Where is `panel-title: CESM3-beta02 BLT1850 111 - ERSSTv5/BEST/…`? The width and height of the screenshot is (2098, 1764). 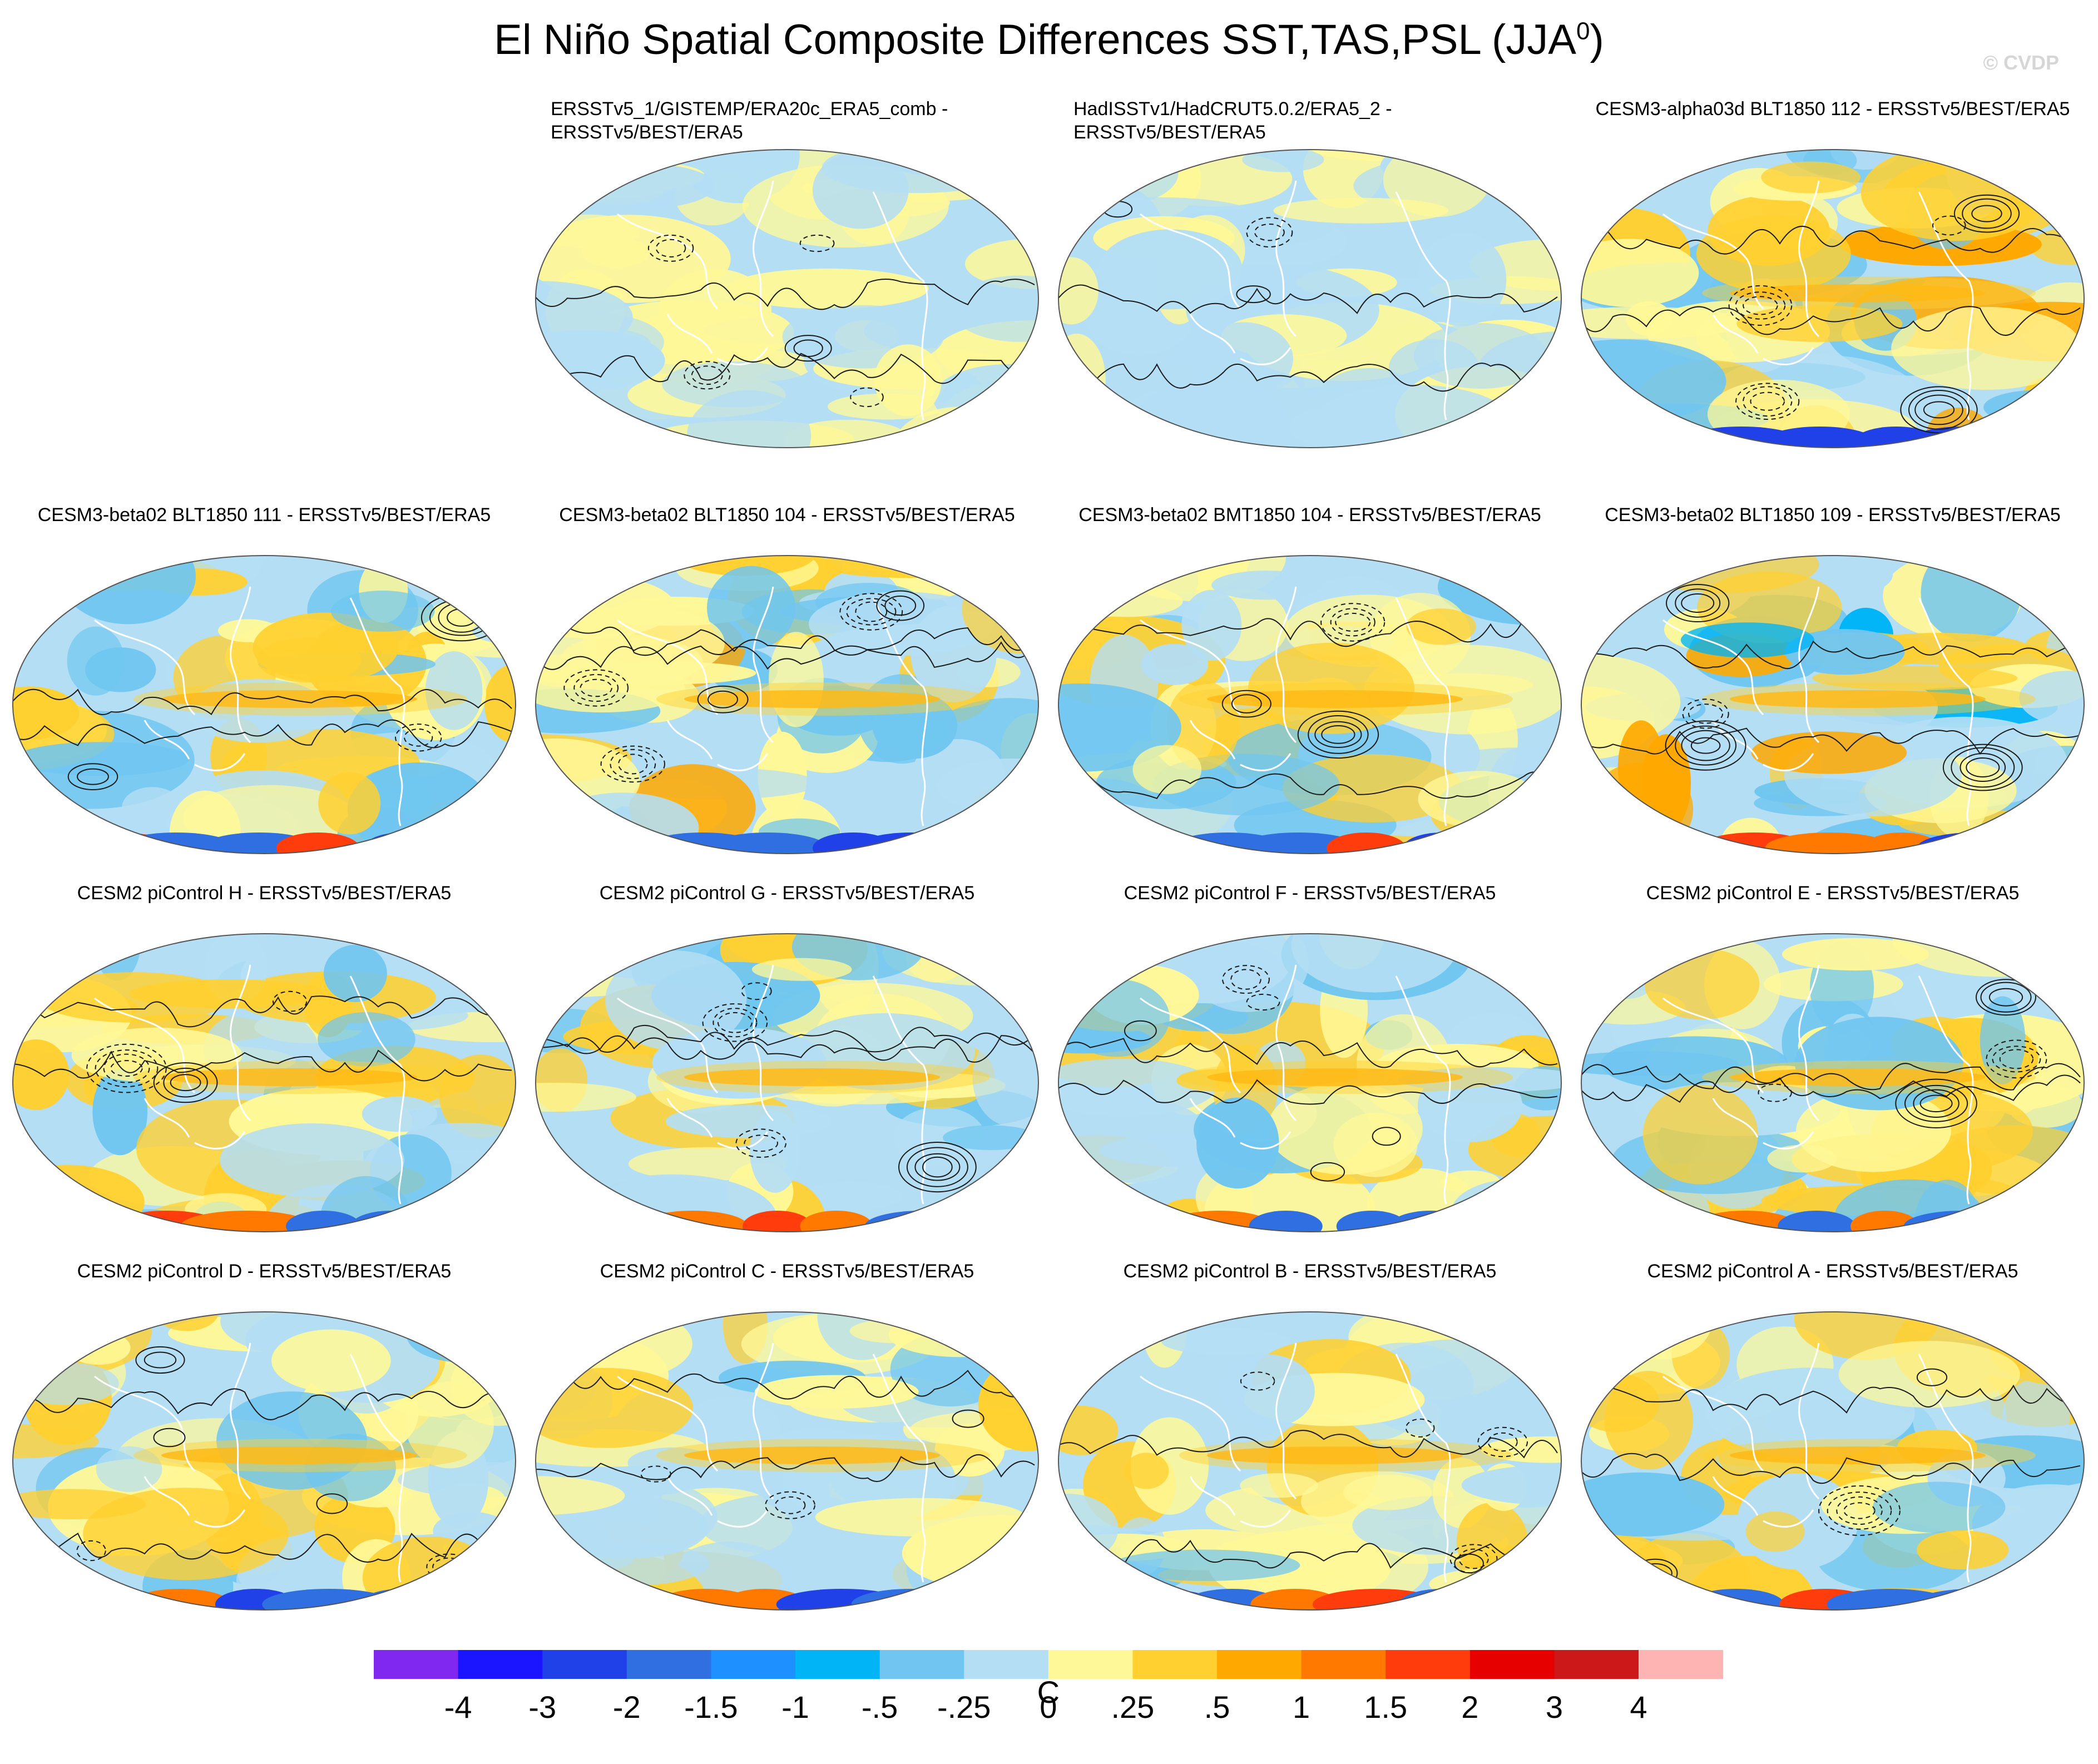
panel-title: CESM3-beta02 BLT1850 111 - ERSSTv5/BEST/… is located at coordinates (264, 515).